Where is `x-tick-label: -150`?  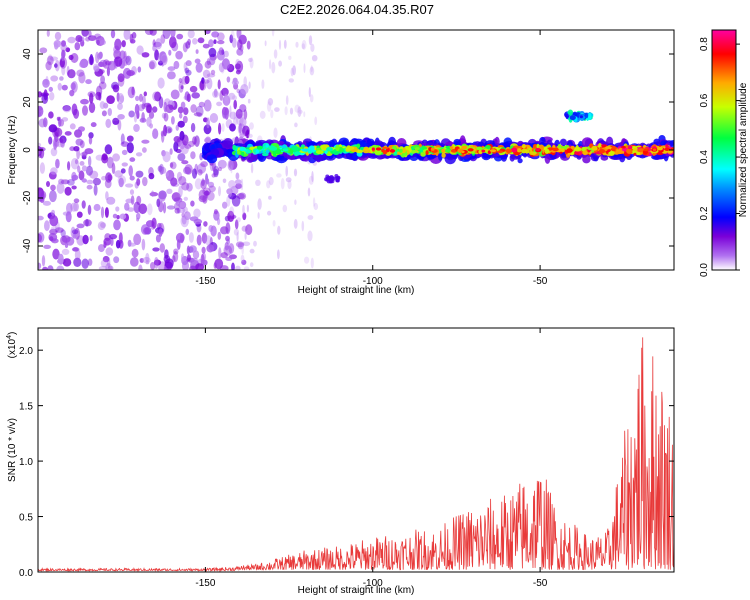
x-tick-label: -150 is located at coordinates (205, 583).